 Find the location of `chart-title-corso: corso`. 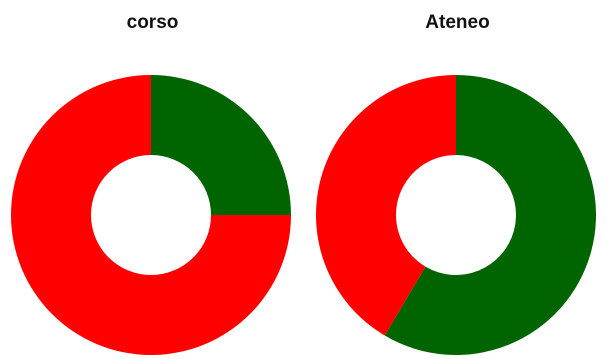

chart-title-corso: corso is located at coordinates (152, 22).